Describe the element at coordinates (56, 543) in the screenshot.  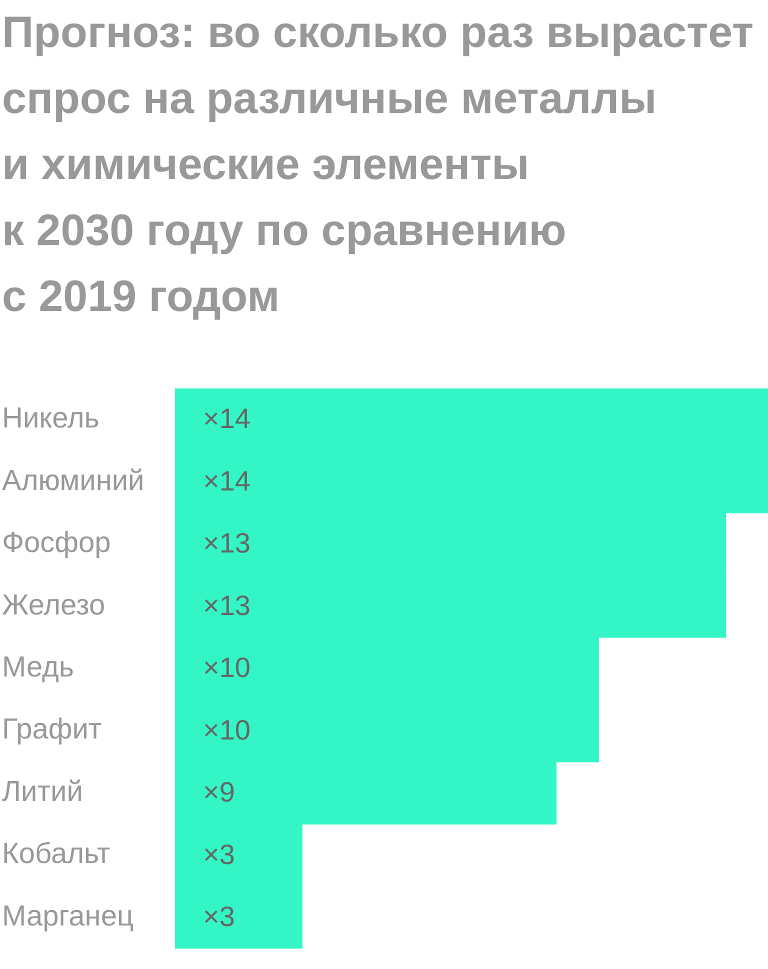
I see `y-tick-label: Фосфор` at that location.